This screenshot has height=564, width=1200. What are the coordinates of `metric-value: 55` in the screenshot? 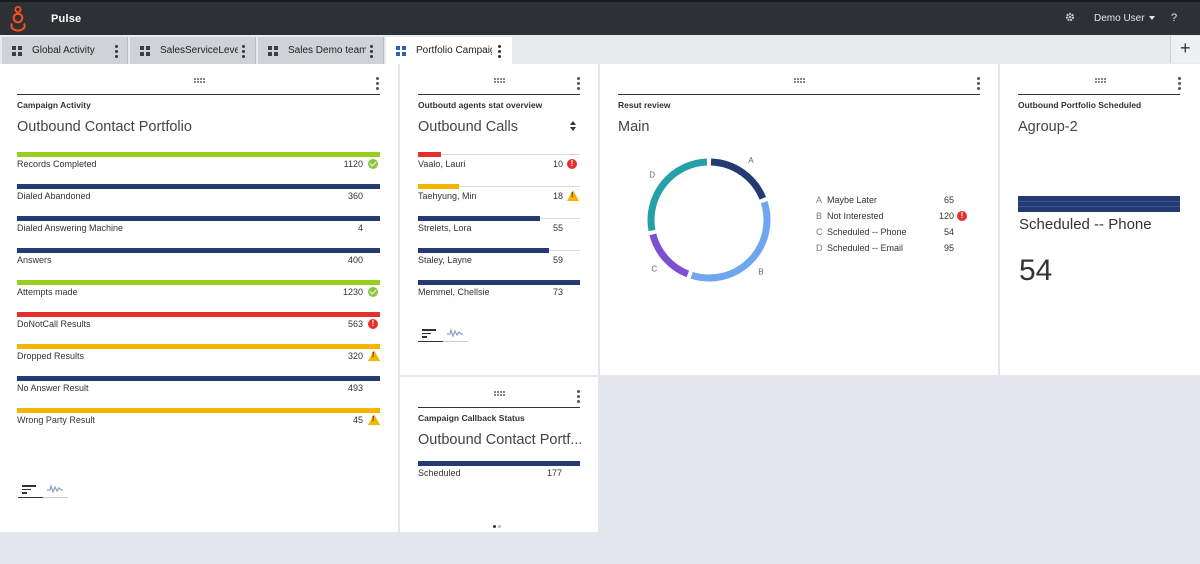 It's located at (557, 228).